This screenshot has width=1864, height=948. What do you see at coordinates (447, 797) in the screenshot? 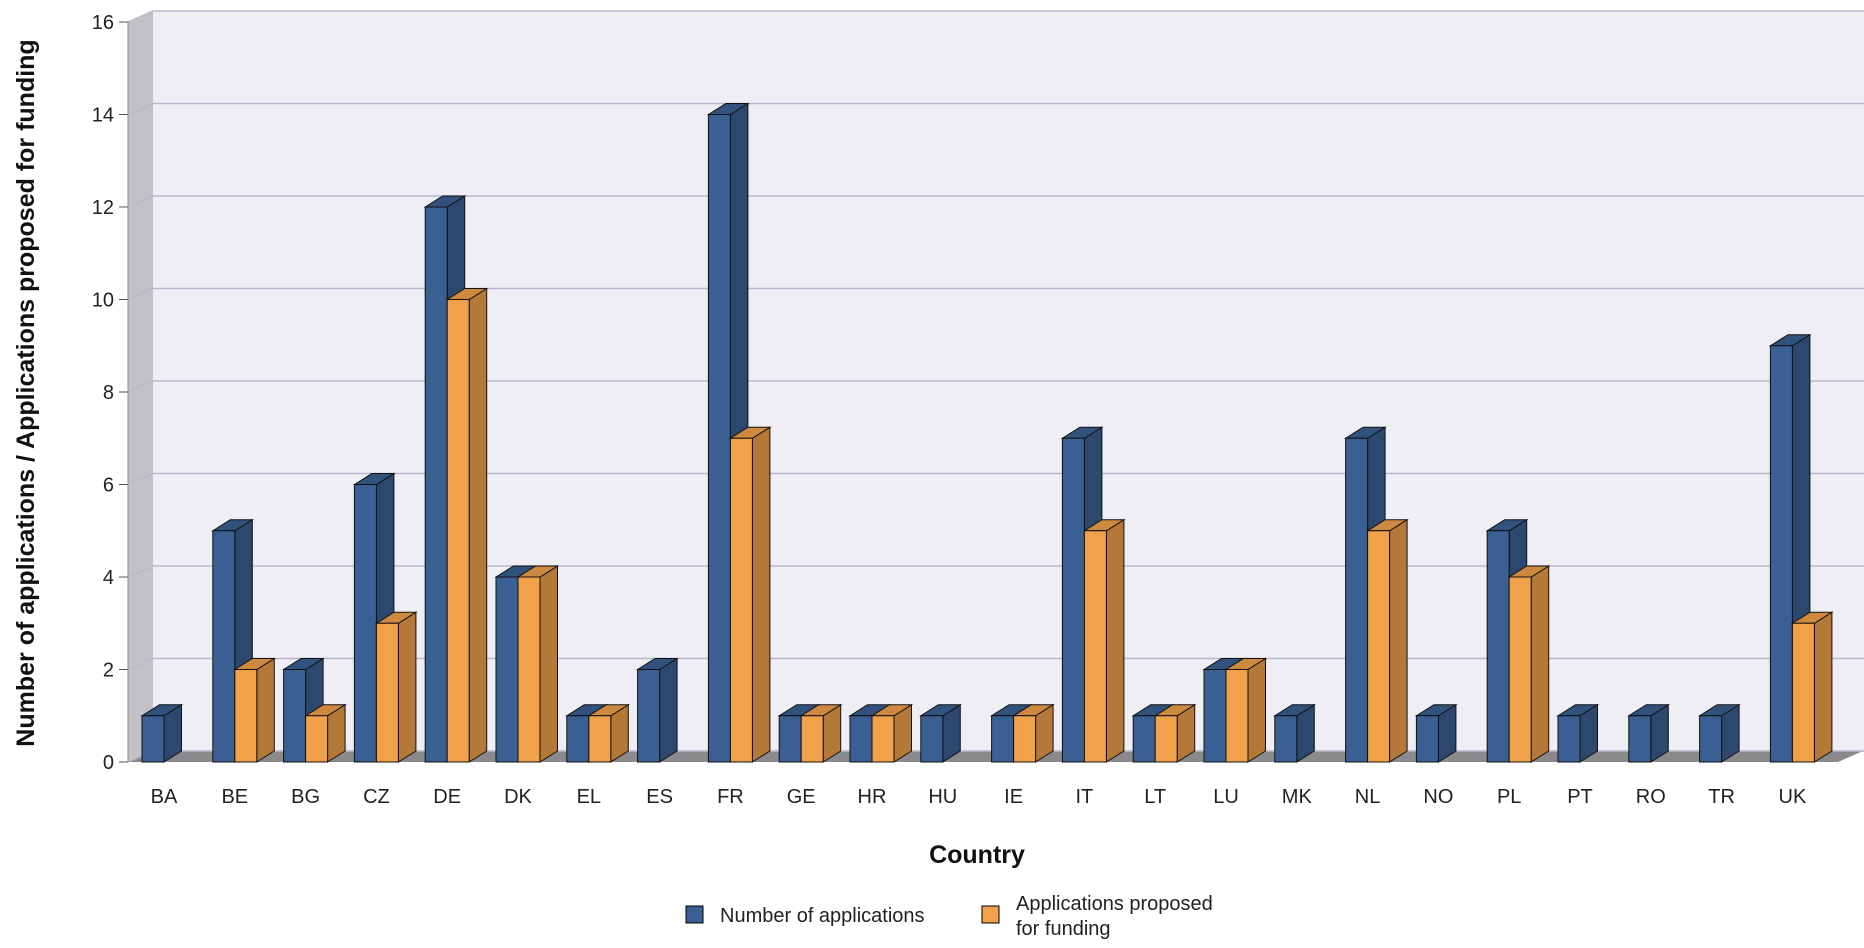
I see `x-tick-label-de: DE` at bounding box center [447, 797].